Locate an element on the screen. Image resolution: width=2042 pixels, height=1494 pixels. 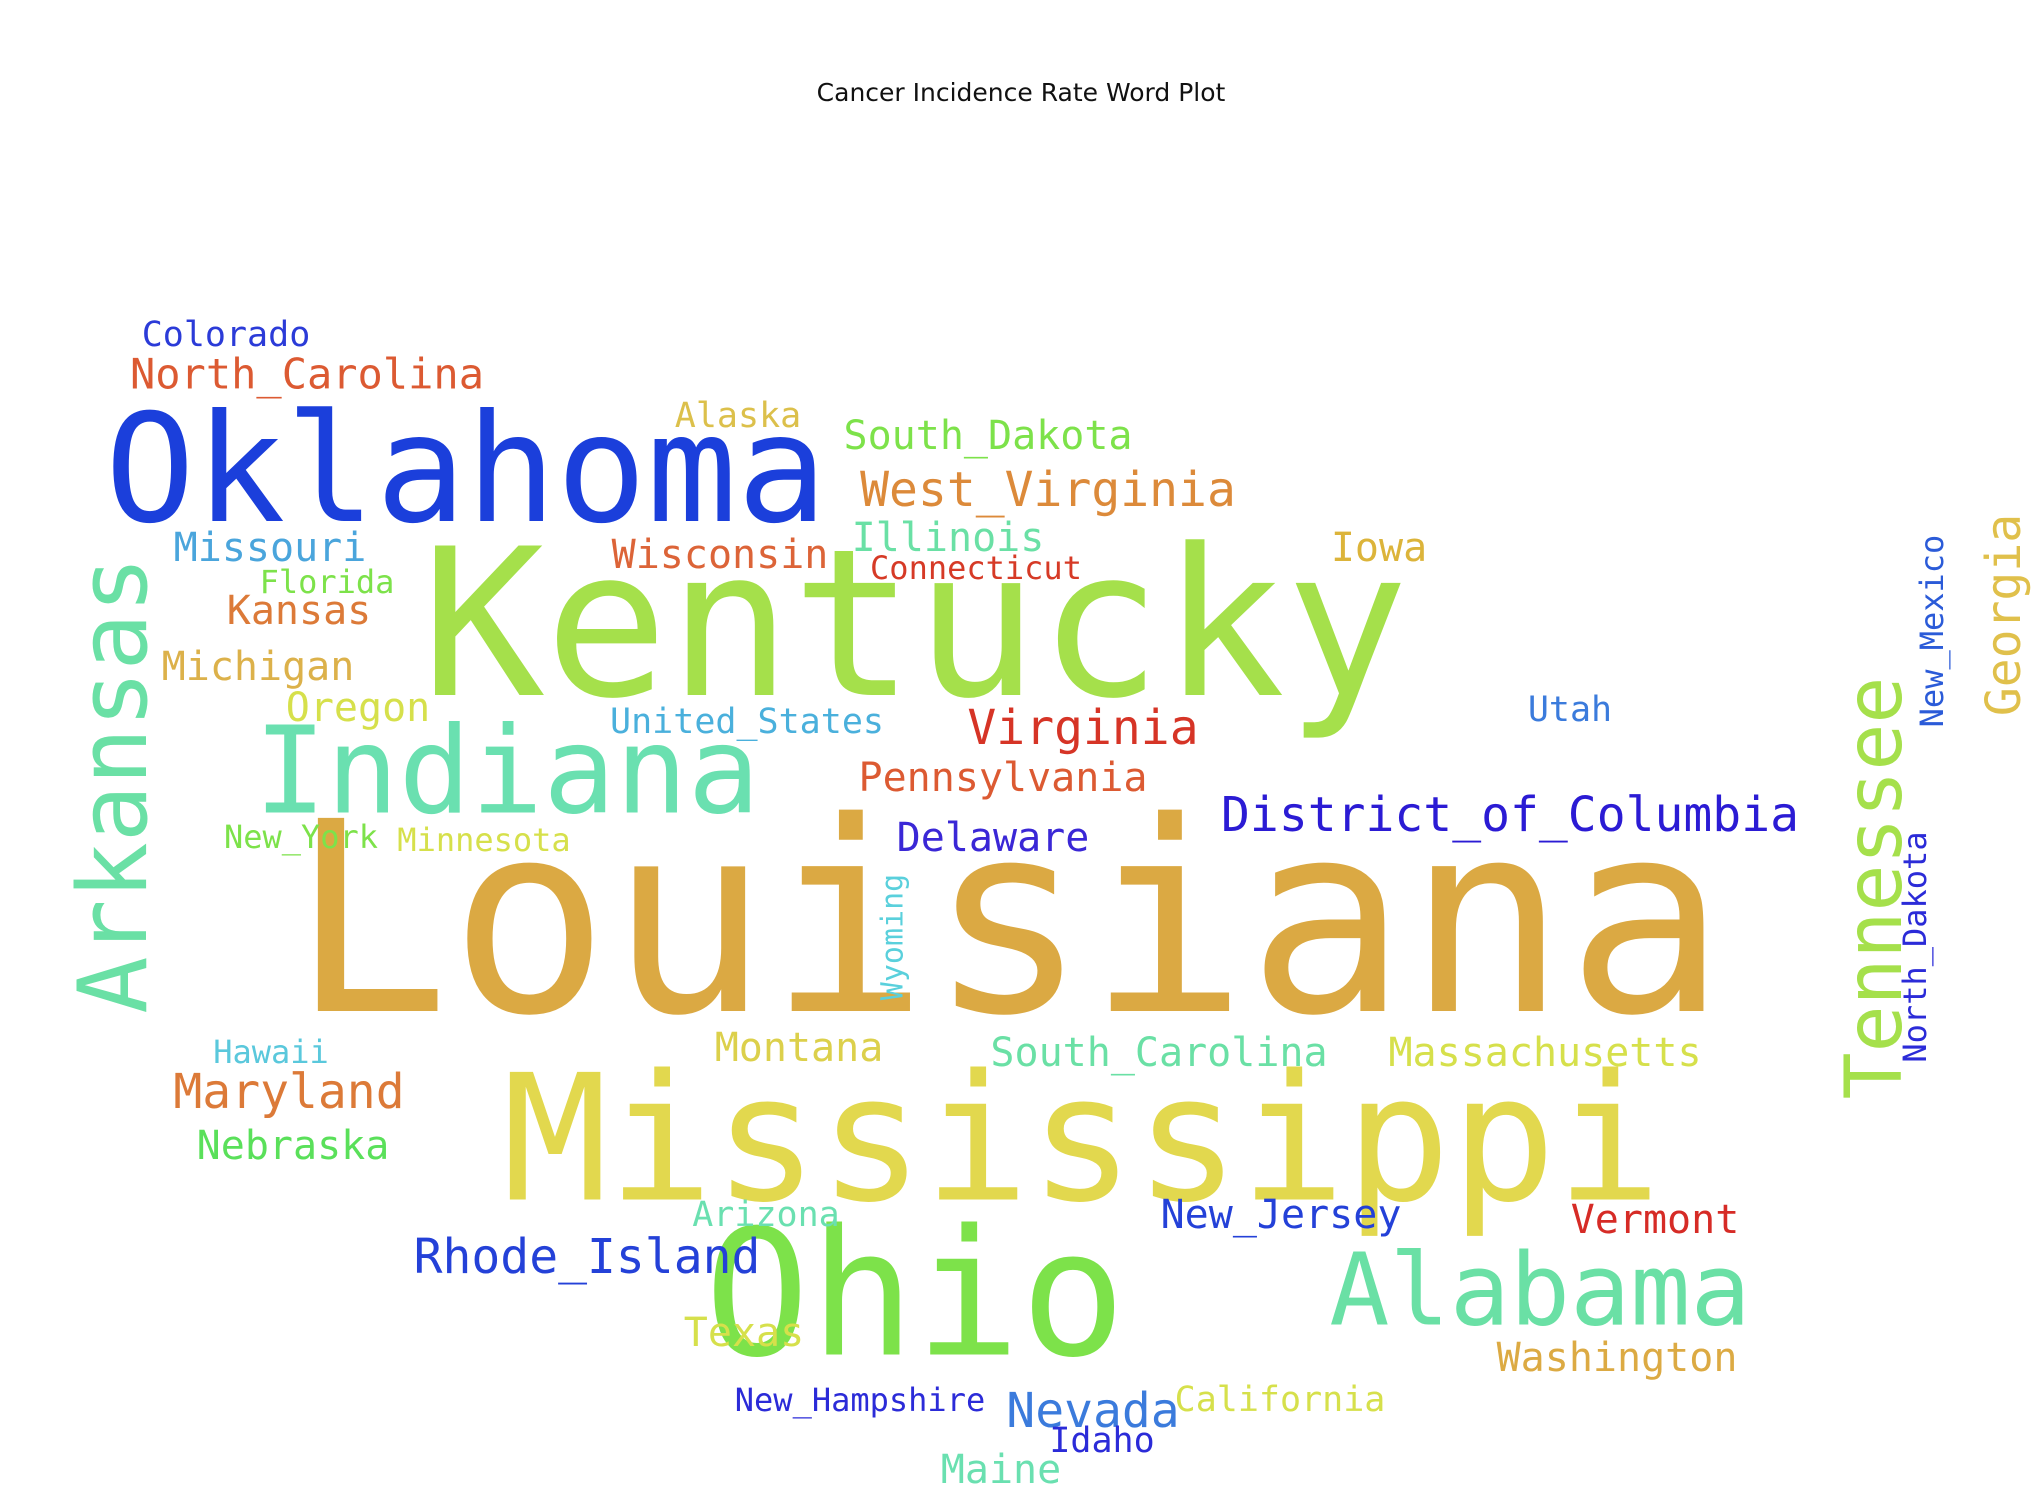
word-oklahoma: Oklahoma is located at coordinates (466, 470).